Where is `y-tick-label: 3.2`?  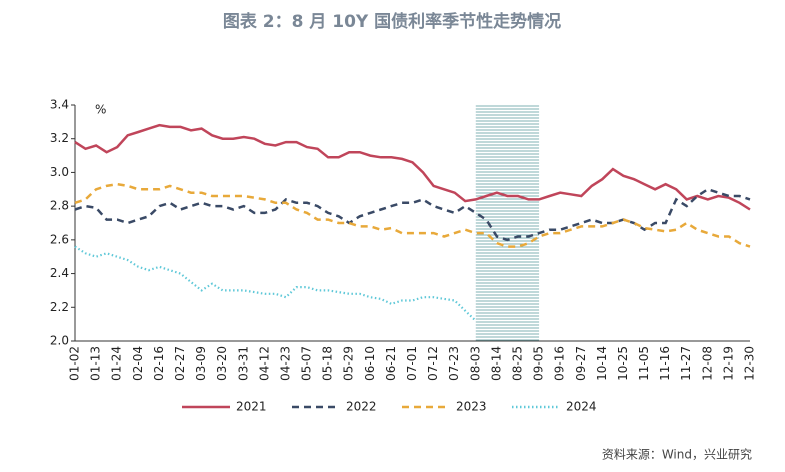 y-tick-label: 3.2 is located at coordinates (59, 138).